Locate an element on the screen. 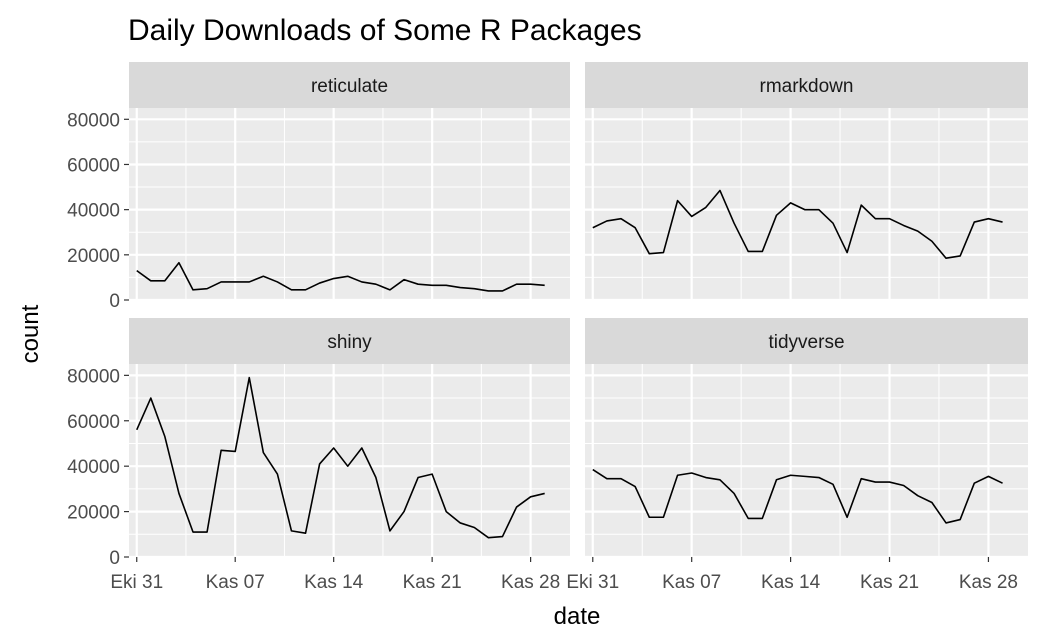 The height and width of the screenshot is (644, 1042). facet-strip-label: tidyverse is located at coordinates (806, 342).